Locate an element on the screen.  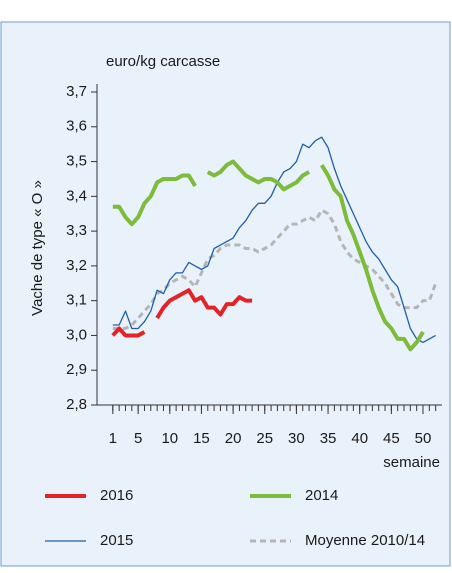
y-tick-label: 3,6 is located at coordinates (76, 126).